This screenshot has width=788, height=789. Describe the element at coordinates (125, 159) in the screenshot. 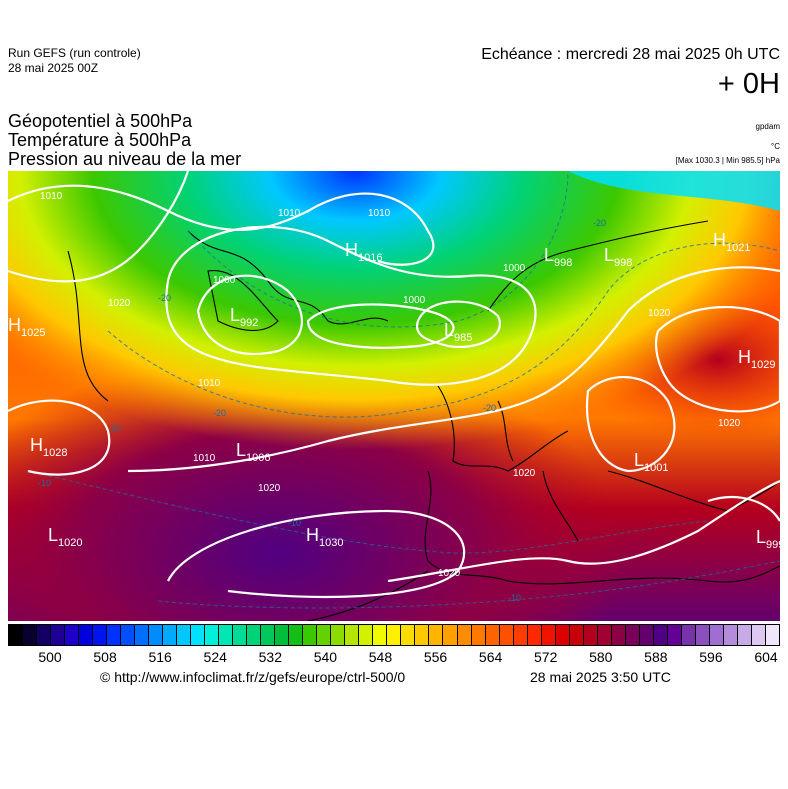

I see `title-pressure: Pression au niveau de la mer` at that location.